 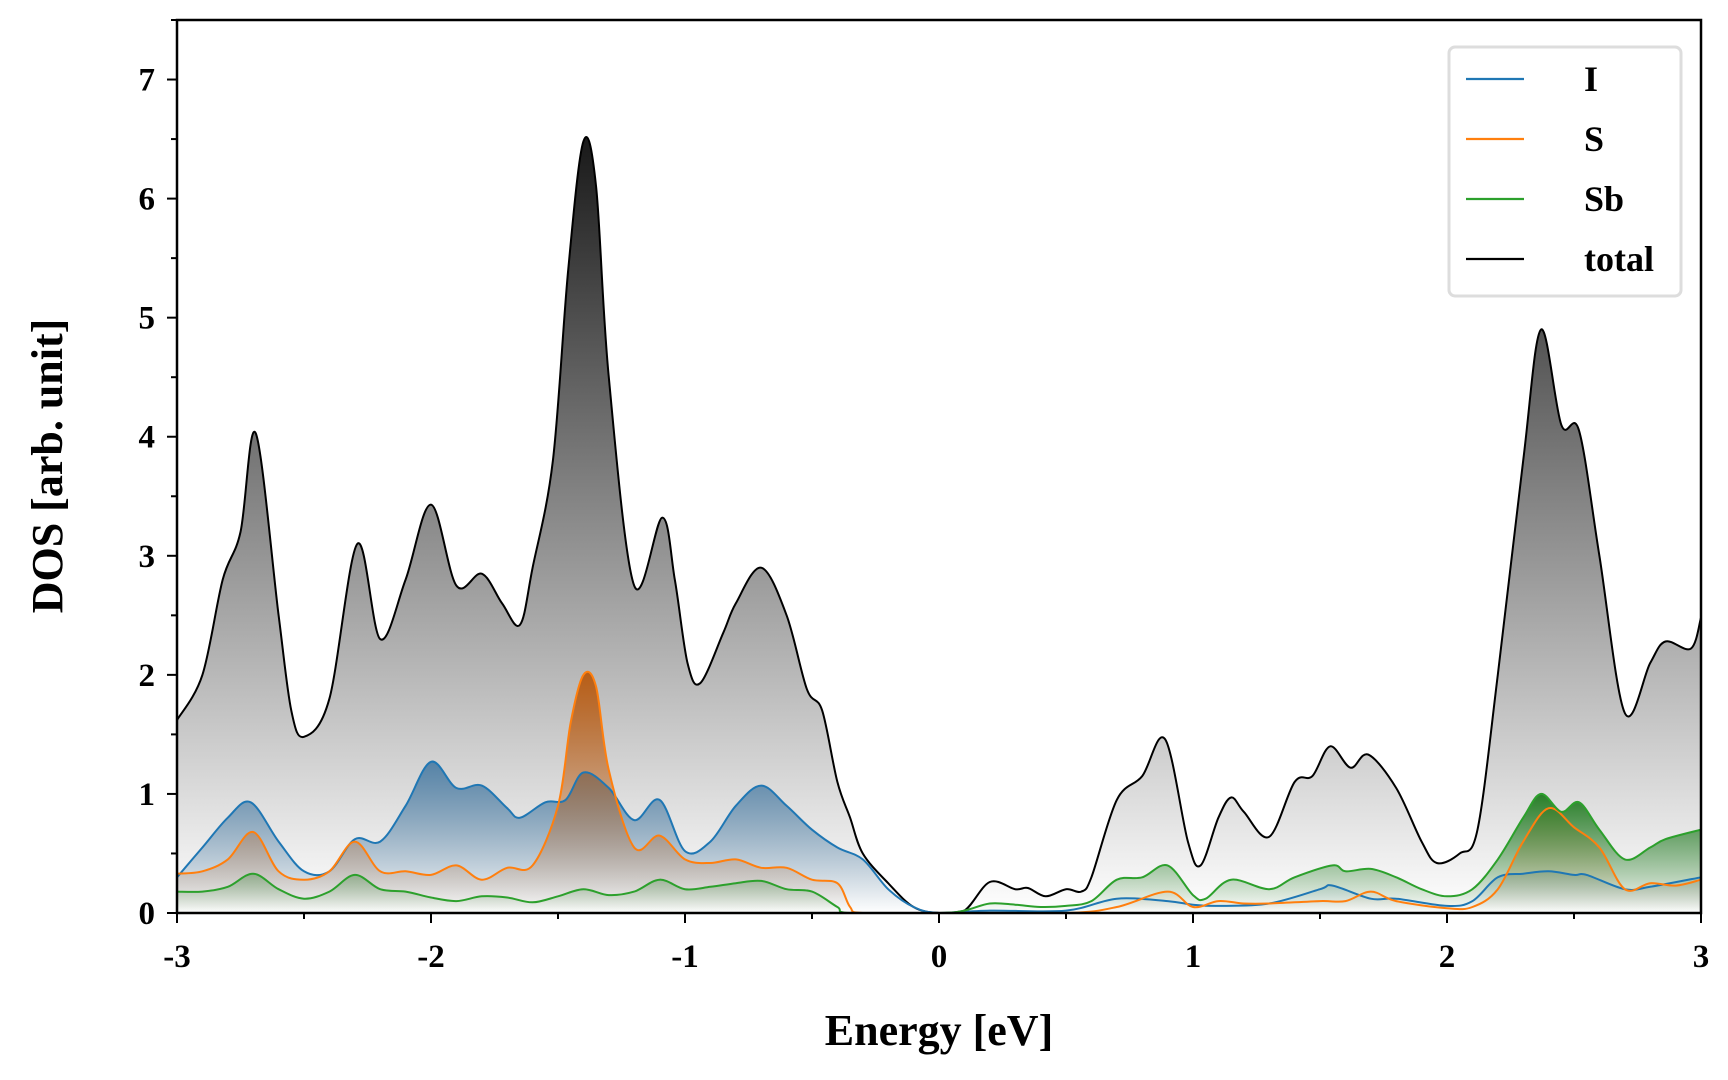 I want to click on x-tick-label: 3, so click(x=1701, y=957).